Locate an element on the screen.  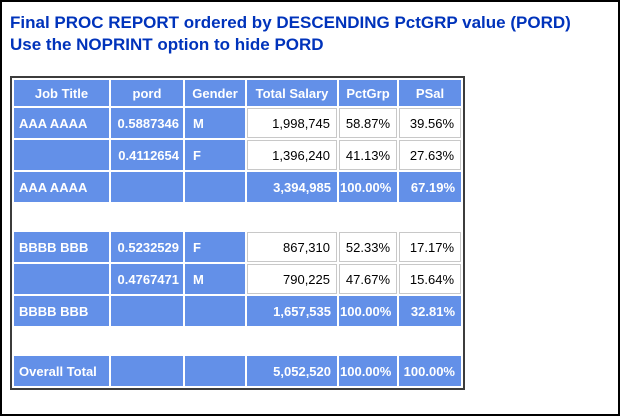
table-cell: 15.64% is located at coordinates (430, 279).